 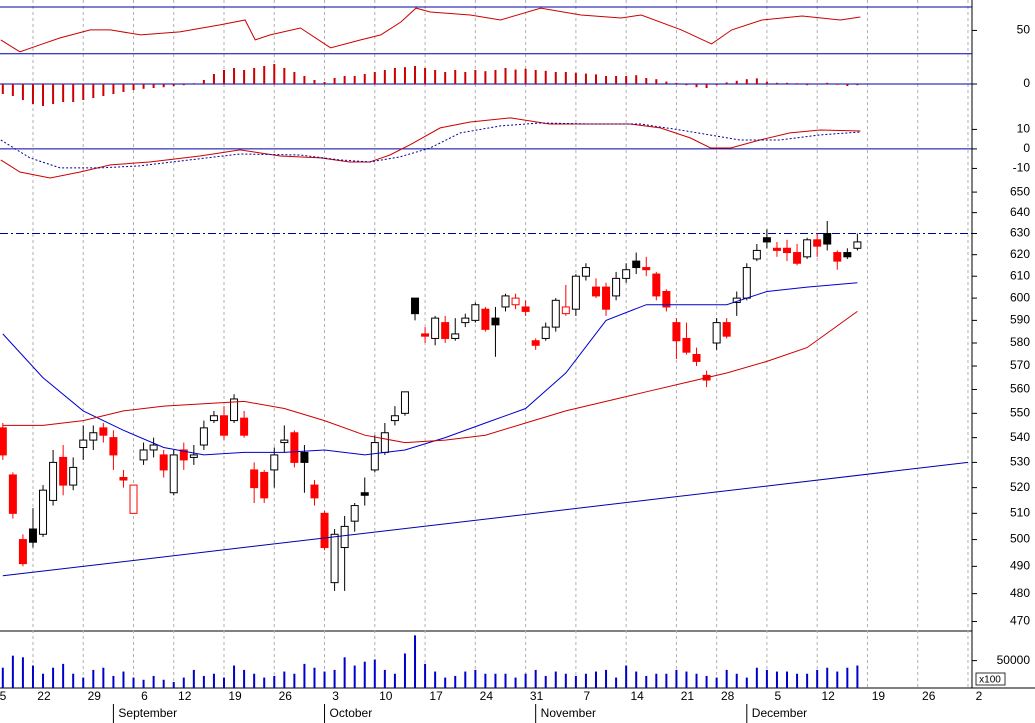 What do you see at coordinates (1020, 212) in the screenshot?
I see `y-tick-label: 640` at bounding box center [1020, 212].